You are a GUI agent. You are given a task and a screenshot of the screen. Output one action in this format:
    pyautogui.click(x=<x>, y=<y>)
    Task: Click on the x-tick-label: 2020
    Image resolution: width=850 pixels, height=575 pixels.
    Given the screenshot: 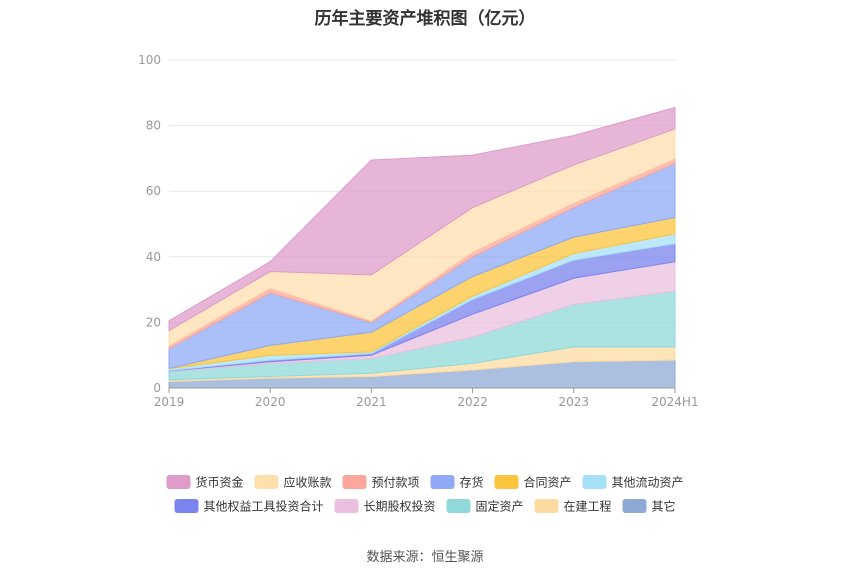 What is the action you would take?
    pyautogui.click(x=270, y=402)
    